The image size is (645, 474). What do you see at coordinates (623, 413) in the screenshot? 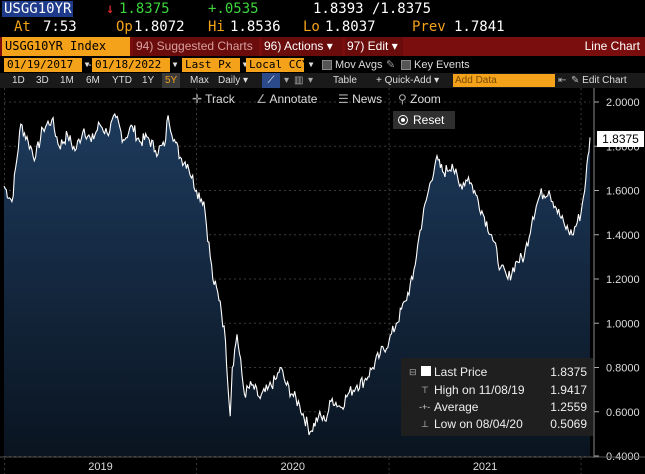
I see `y-tick-label: 0.6000` at bounding box center [623, 413].